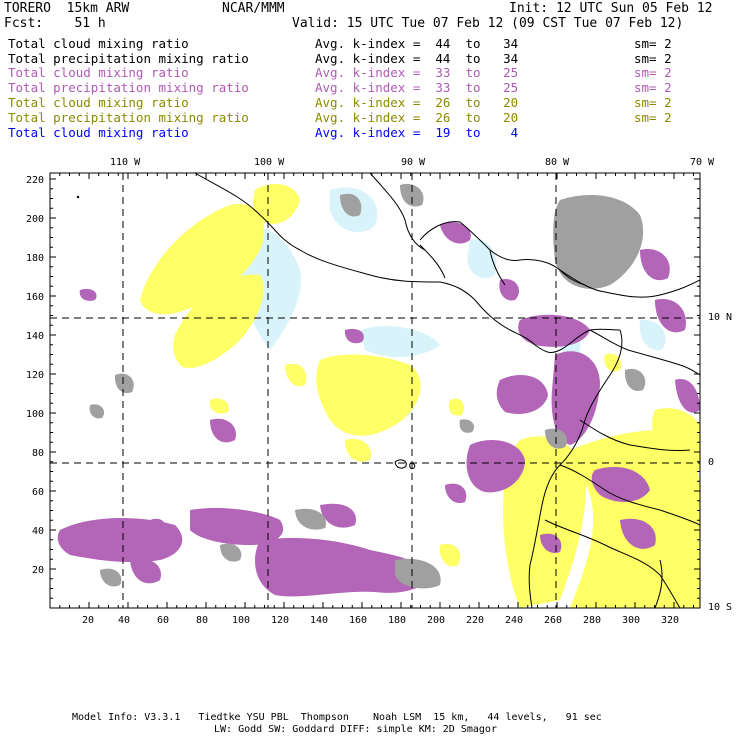 This screenshot has height=740, width=740. I want to click on x-tick-label: 240, so click(514, 620).